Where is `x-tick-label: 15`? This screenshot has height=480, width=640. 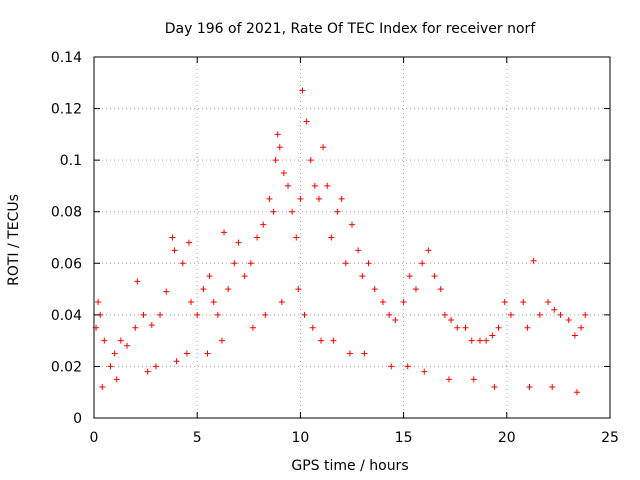 x-tick-label: 15 is located at coordinates (404, 438).